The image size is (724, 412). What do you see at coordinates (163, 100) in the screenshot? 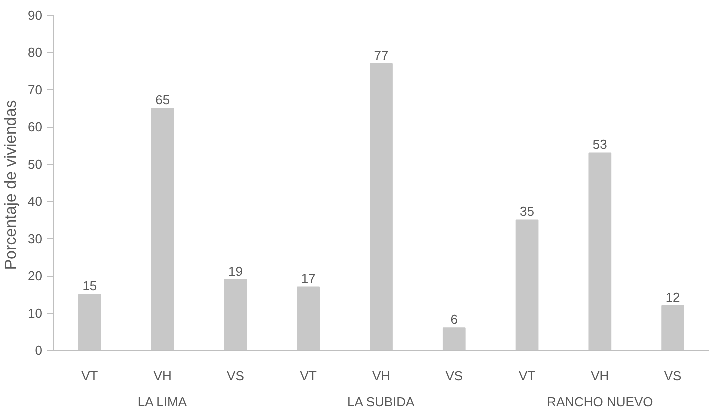
I see `data-label: 65` at bounding box center [163, 100].